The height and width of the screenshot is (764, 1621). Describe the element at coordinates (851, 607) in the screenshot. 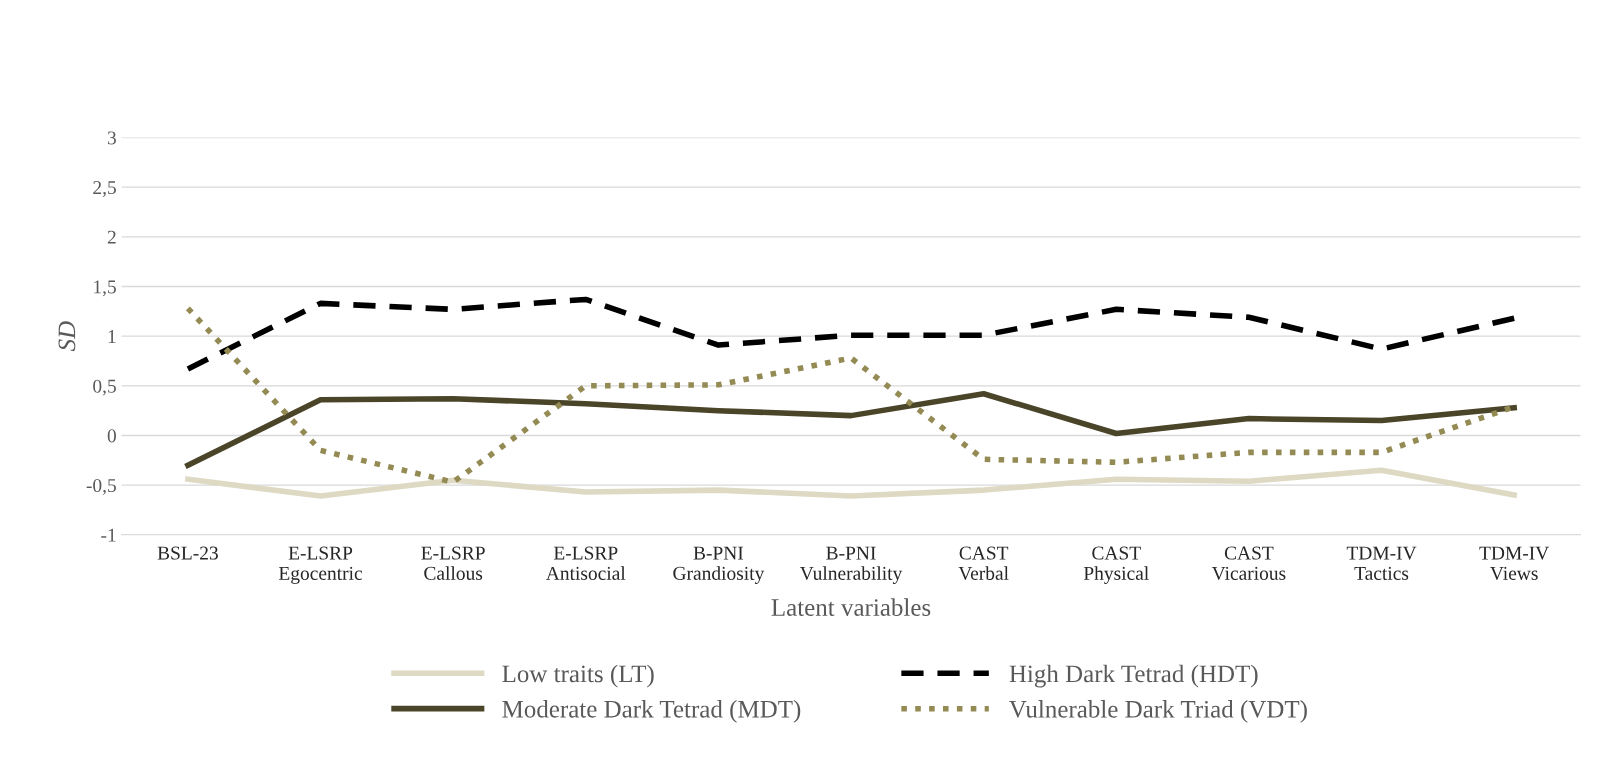

I see `x-axis-title: Latent variables` at that location.